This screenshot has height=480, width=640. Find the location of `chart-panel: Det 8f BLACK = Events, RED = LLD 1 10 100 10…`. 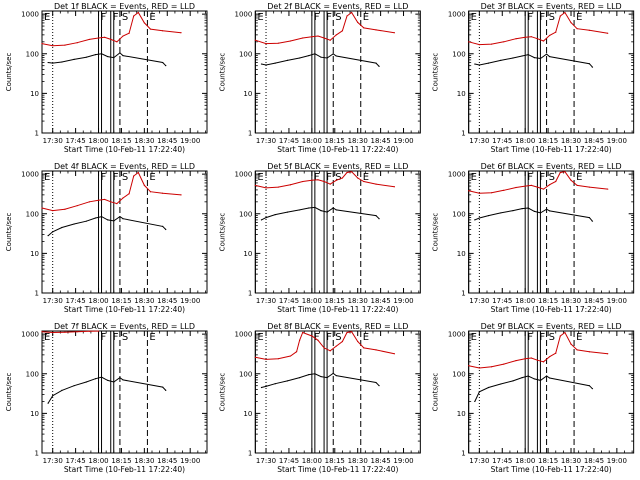

chart-panel: Det 8f BLACK = Events, RED = LLD 1 10 100 10… is located at coordinates (319, 398).